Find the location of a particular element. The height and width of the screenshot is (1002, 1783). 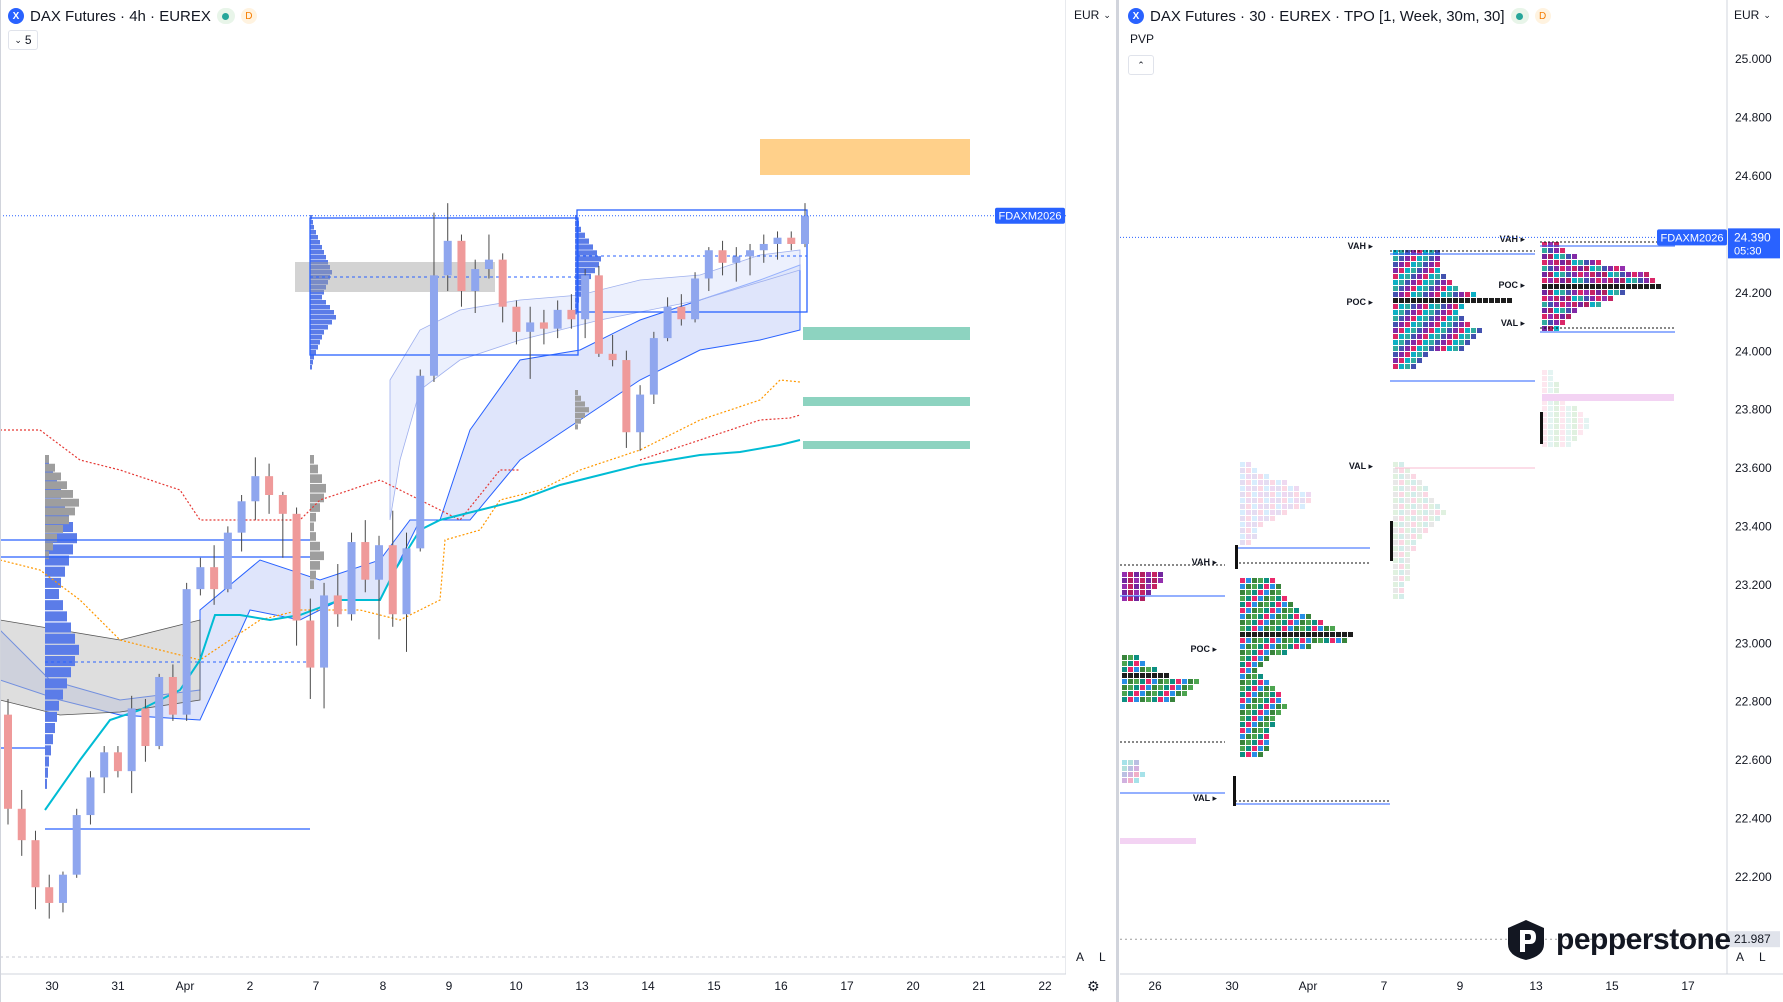

indicator-collapse-button: ⌄ 5 is located at coordinates (23, 40).